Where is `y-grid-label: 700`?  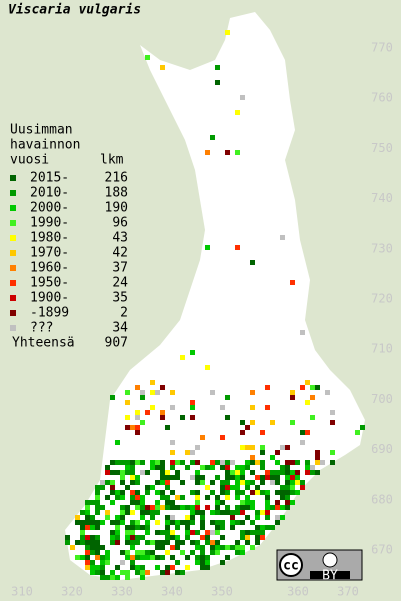 y-grid-label: 700 is located at coordinates (382, 399).